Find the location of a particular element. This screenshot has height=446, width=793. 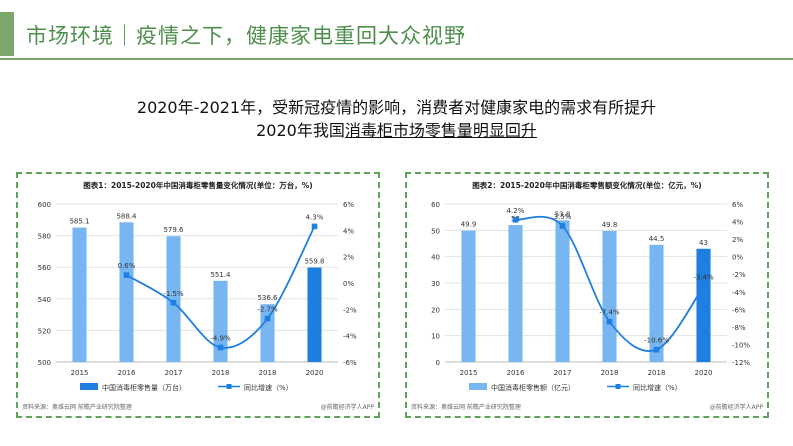

subtitle-line-1: 2020年-2021年，受新冠疫情的影响，消费者对健康家电的需求有所提升 is located at coordinates (396, 107).